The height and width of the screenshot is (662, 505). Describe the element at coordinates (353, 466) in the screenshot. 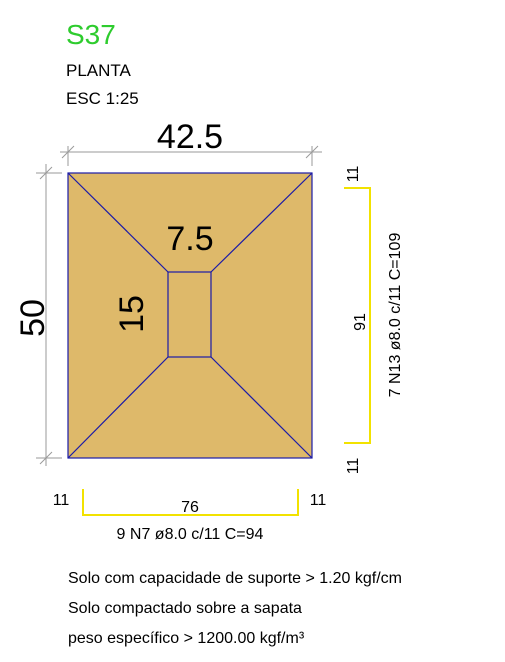

I see `right-rebar-bottom-length: 11` at that location.